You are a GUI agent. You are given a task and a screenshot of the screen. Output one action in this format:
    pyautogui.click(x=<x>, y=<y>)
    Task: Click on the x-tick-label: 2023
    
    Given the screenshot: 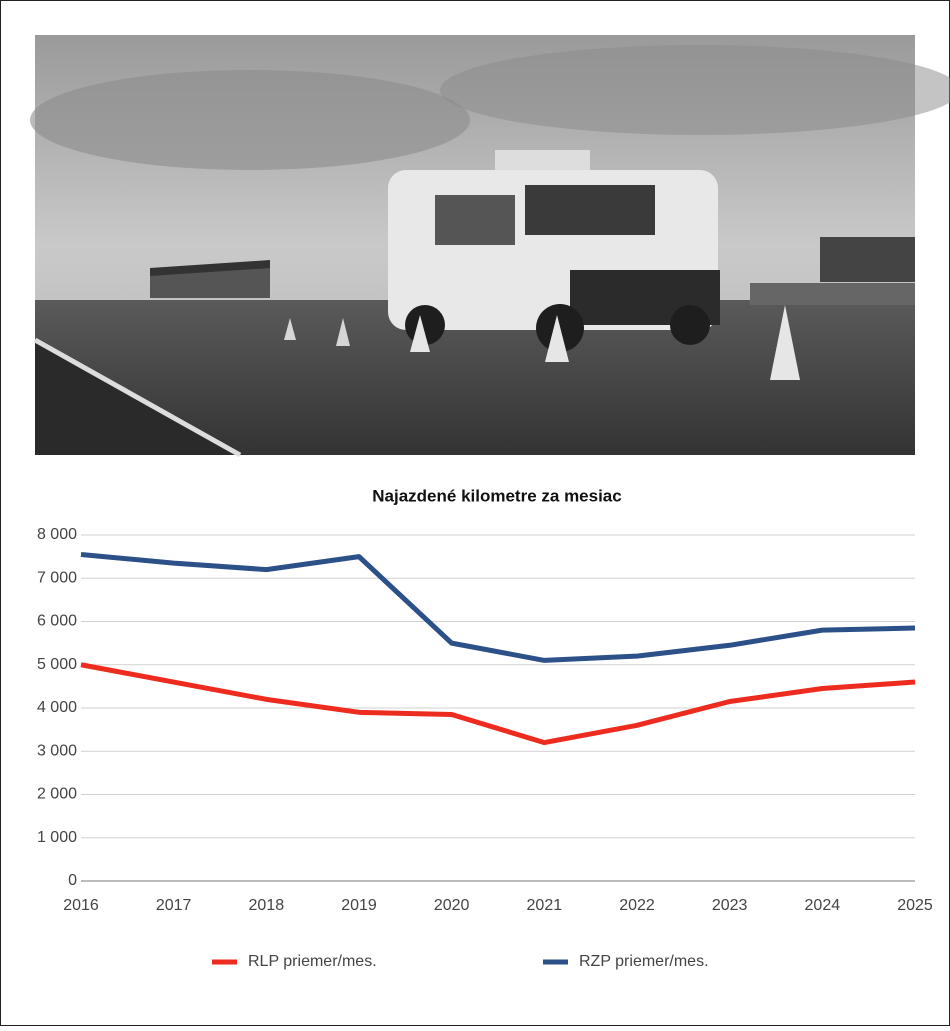 What is the action you would take?
    pyautogui.click(x=730, y=905)
    